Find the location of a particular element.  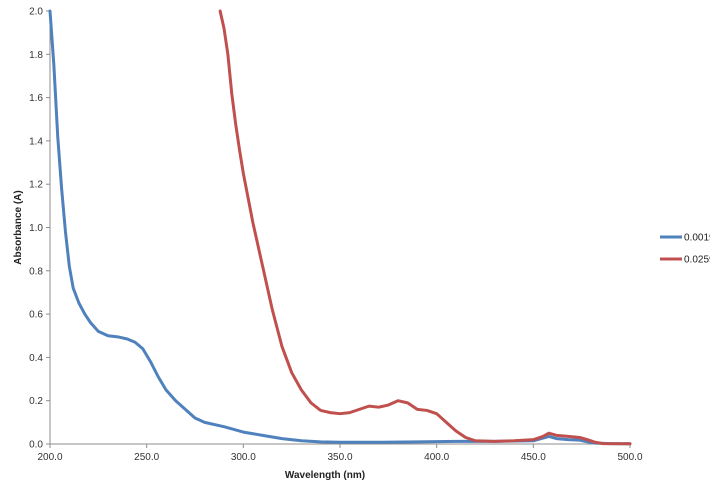

y-tick-label: 0.2 is located at coordinates (36, 401).